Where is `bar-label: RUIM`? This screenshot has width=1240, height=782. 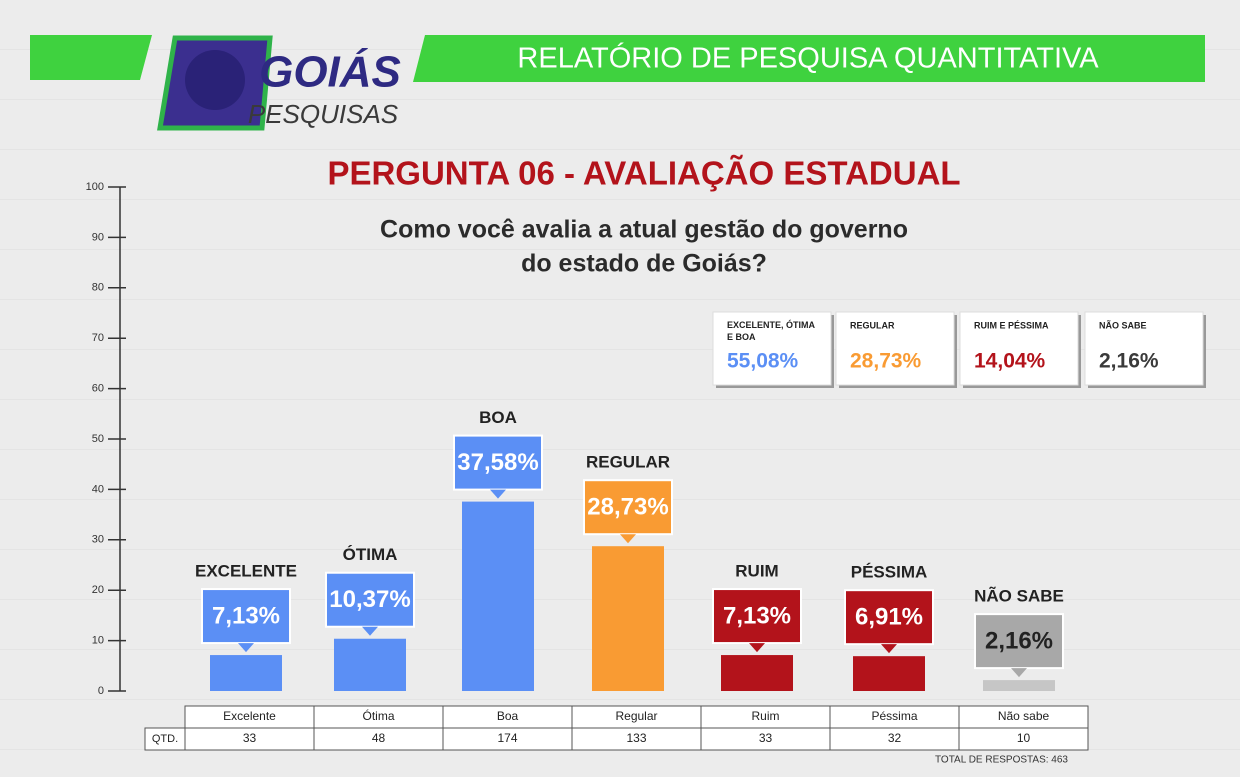
bar-label: RUIM is located at coordinates (756, 571).